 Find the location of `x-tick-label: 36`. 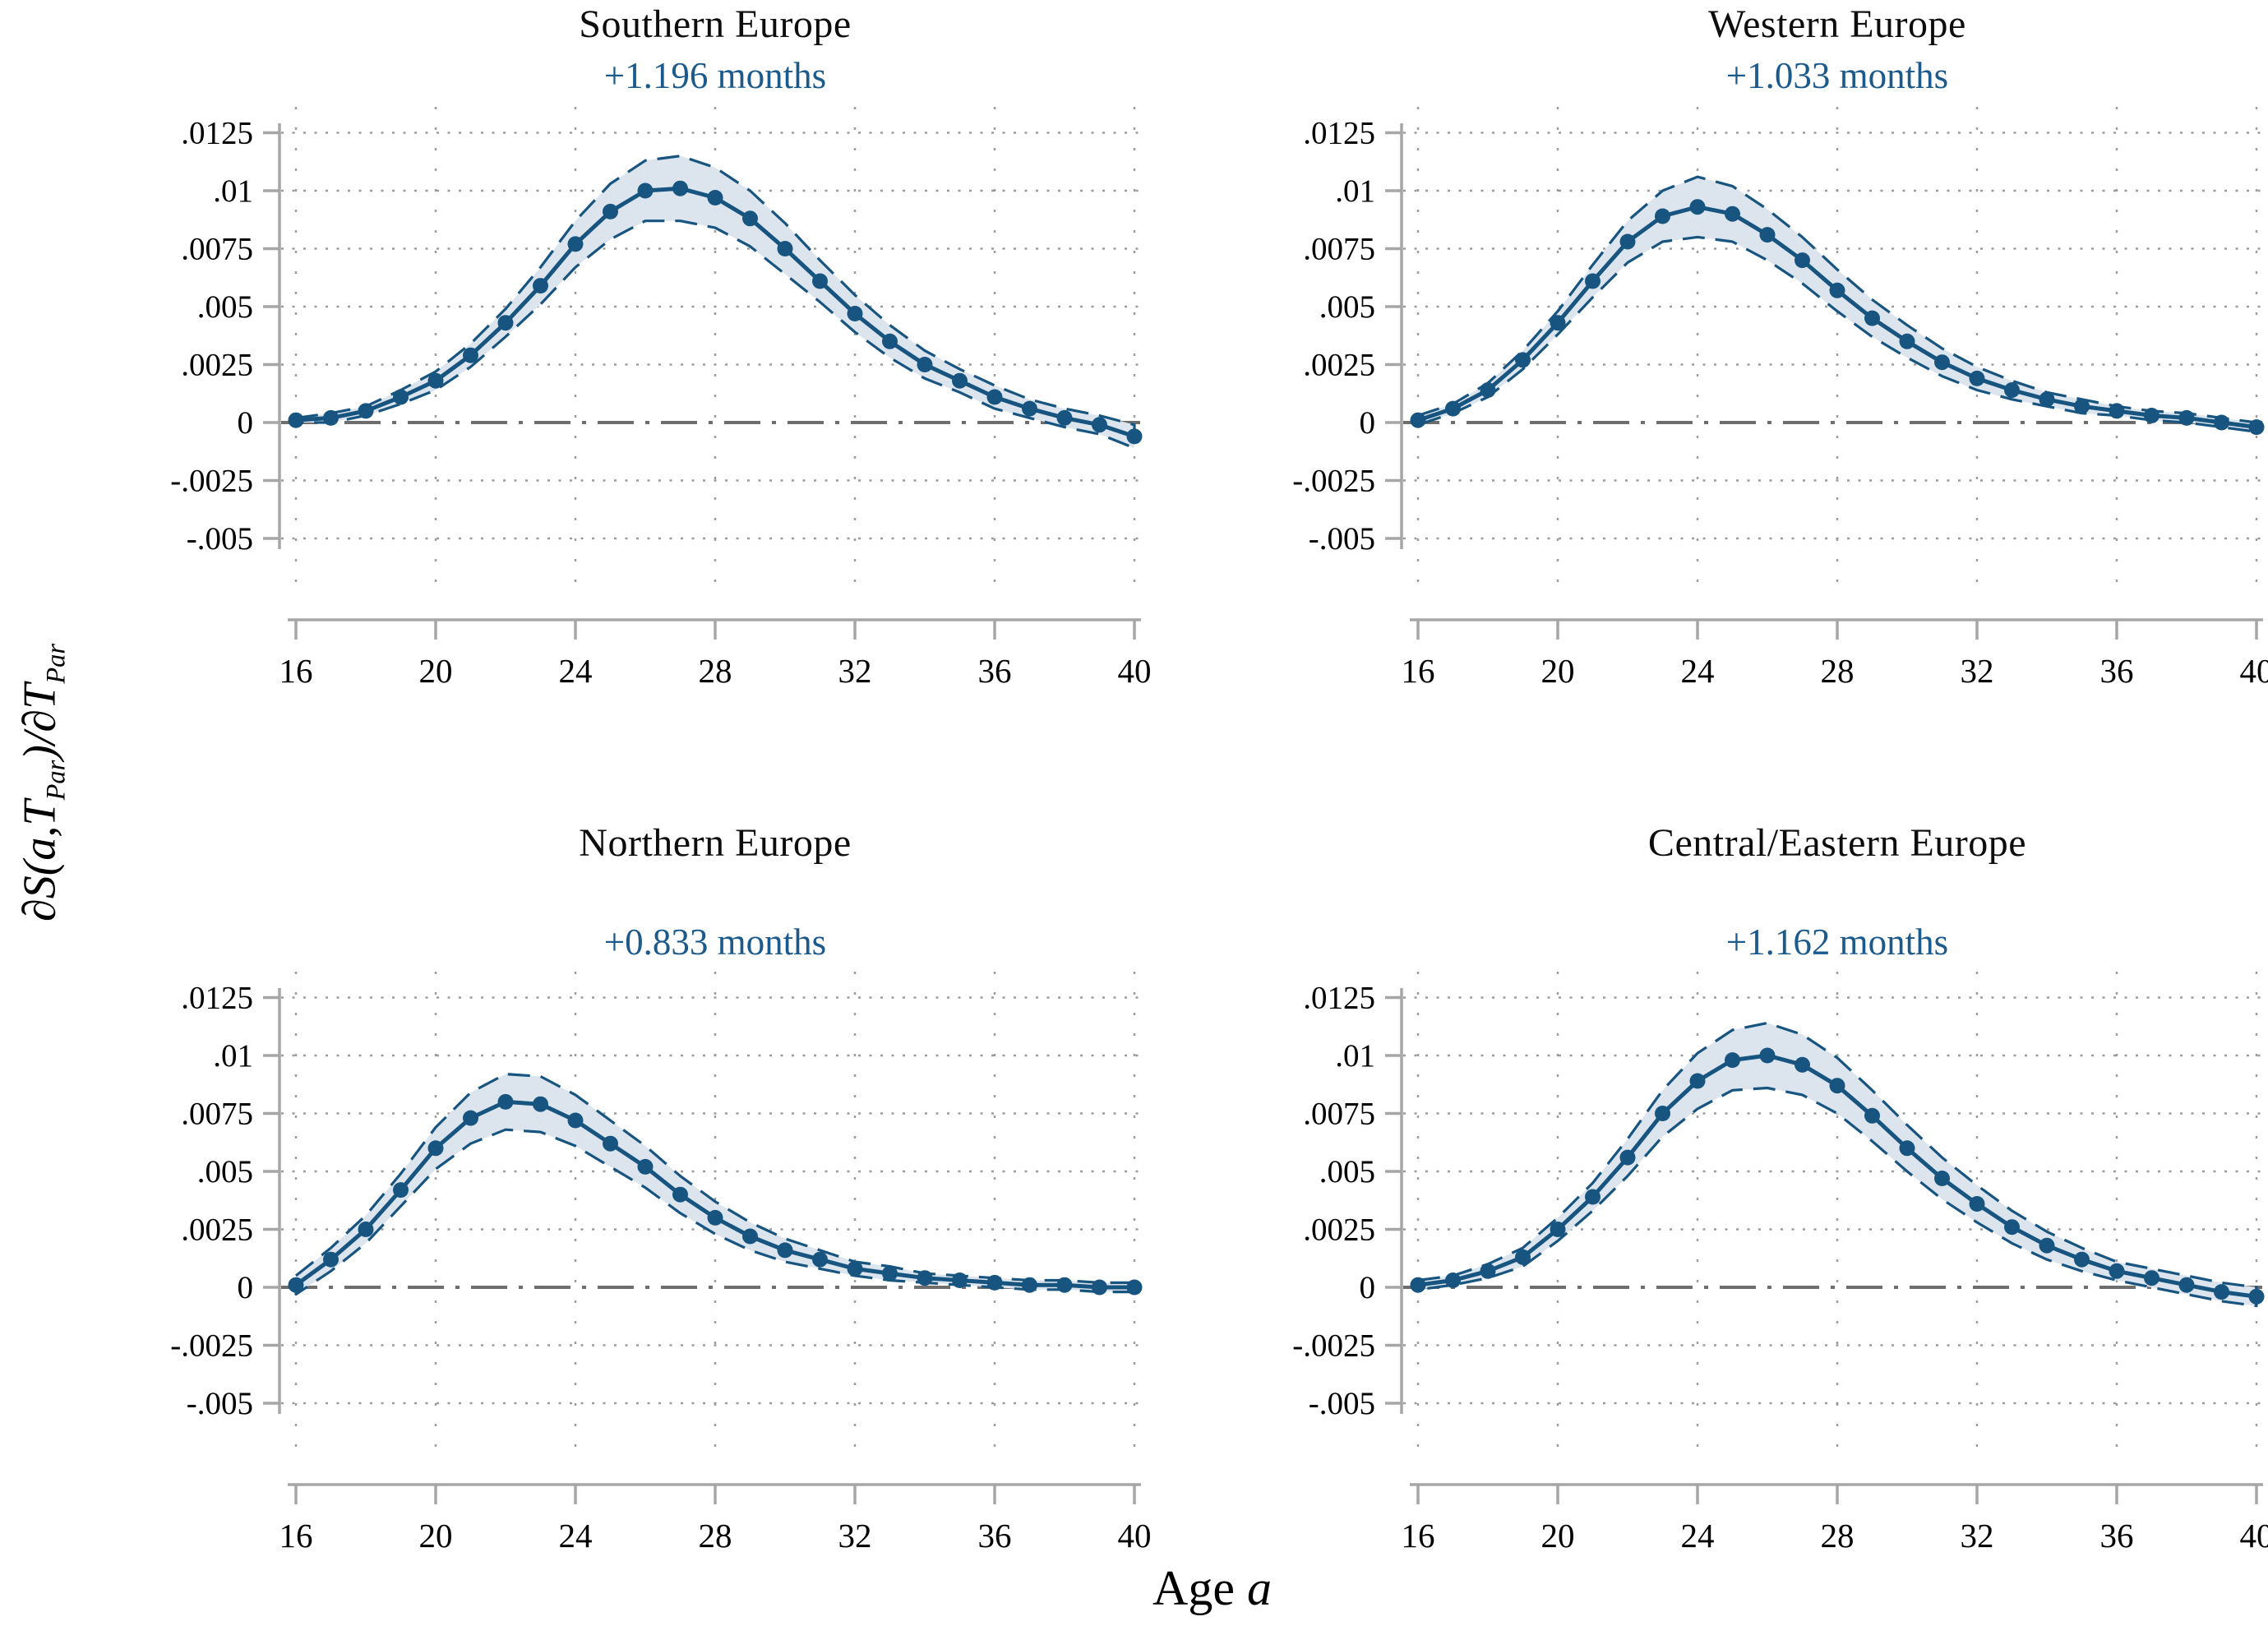

x-tick-label: 36 is located at coordinates (995, 671).